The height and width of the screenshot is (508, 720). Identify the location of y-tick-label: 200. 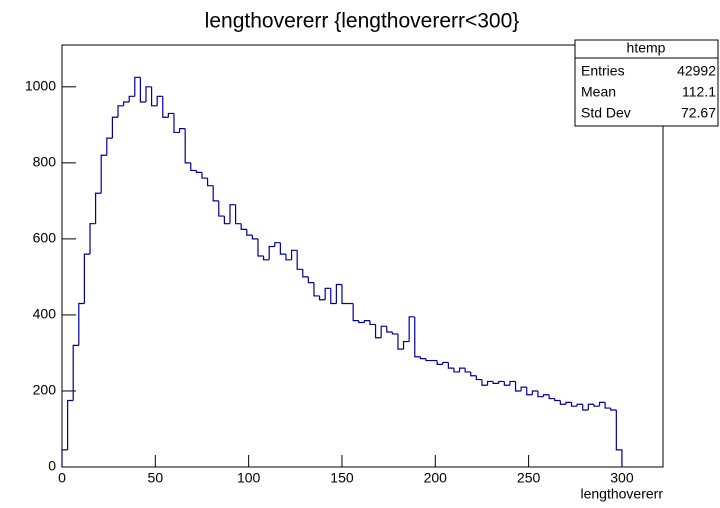
(45, 390).